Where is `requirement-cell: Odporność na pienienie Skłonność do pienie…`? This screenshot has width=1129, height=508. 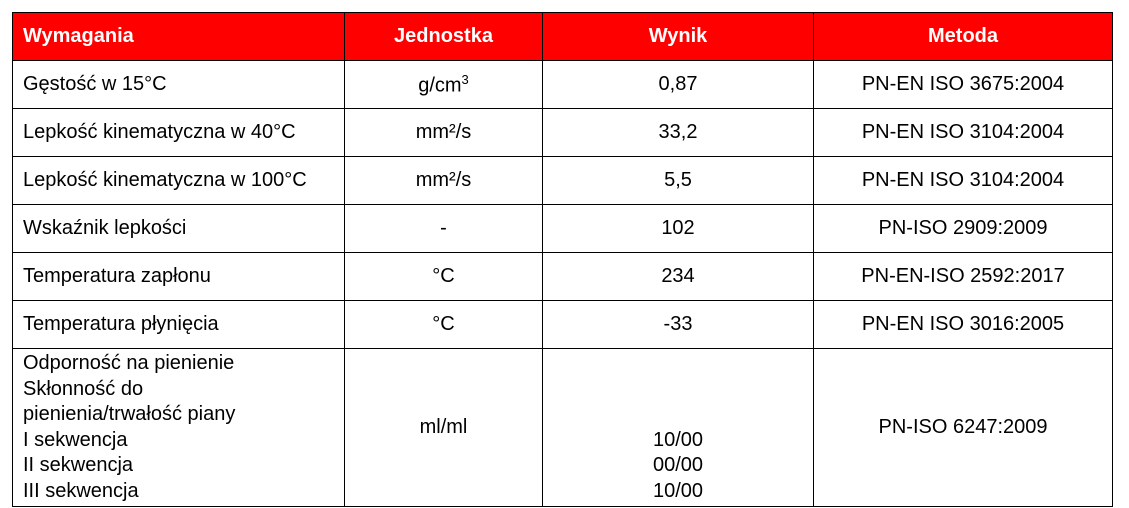
requirement-cell: Odporność na pienienie Skłonność do pienie… is located at coordinates (178, 427).